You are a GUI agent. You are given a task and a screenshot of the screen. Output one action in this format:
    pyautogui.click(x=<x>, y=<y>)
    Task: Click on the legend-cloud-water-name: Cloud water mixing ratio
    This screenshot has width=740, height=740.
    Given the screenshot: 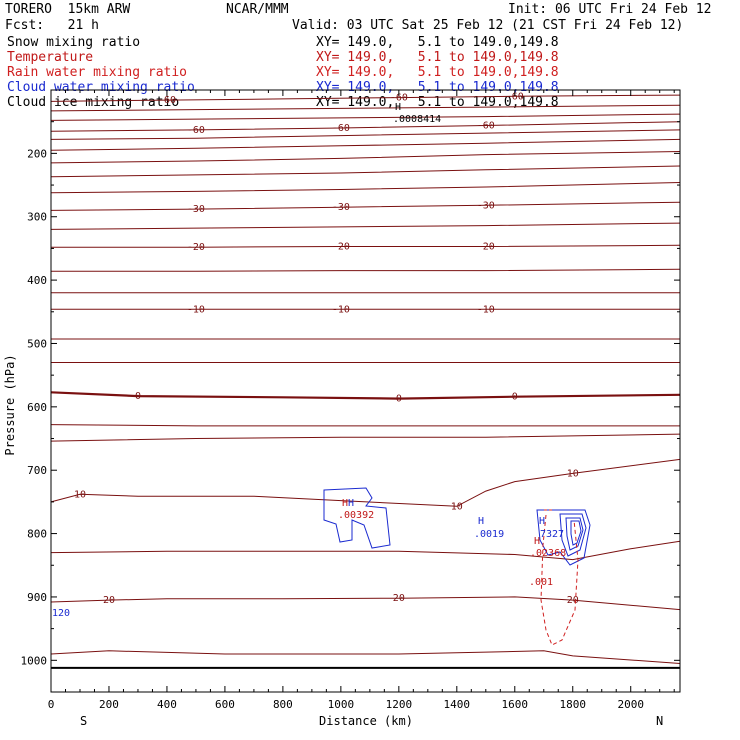 What is the action you would take?
    pyautogui.click(x=101, y=87)
    